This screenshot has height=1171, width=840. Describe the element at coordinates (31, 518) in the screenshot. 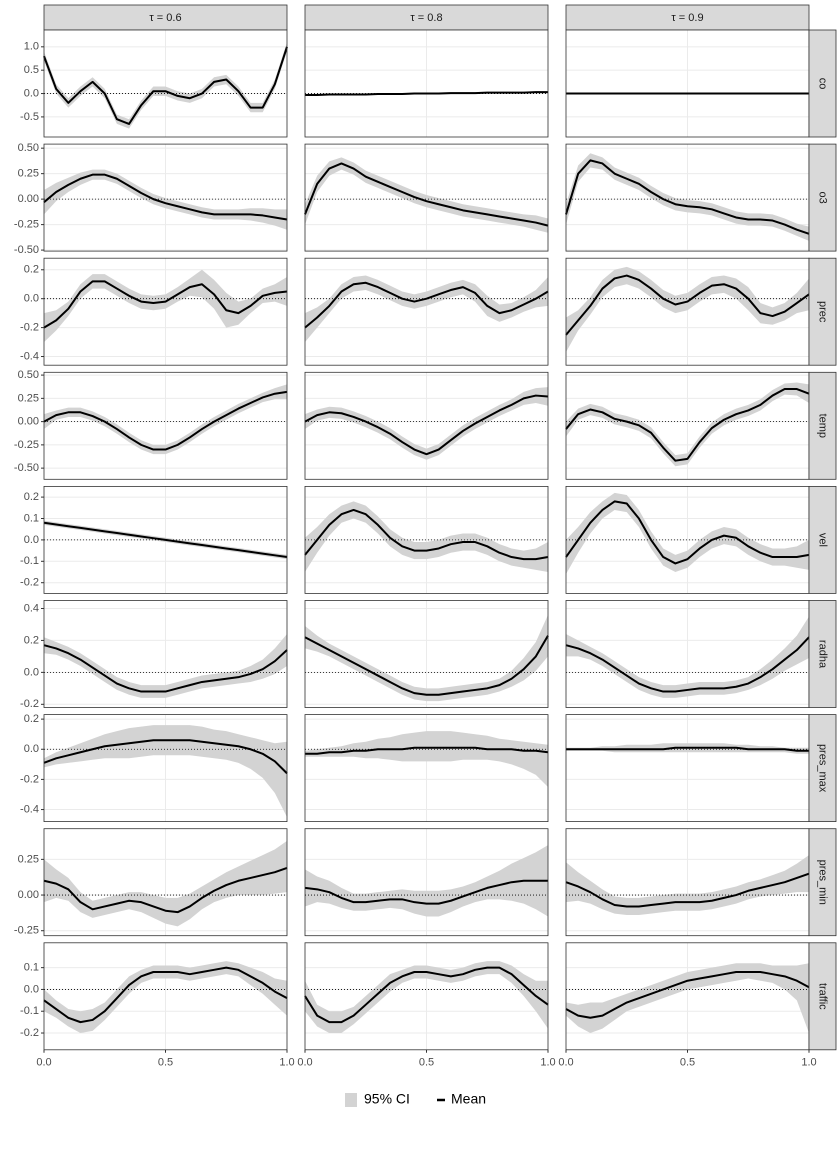

I see `y-tick-label: 0.1` at that location.